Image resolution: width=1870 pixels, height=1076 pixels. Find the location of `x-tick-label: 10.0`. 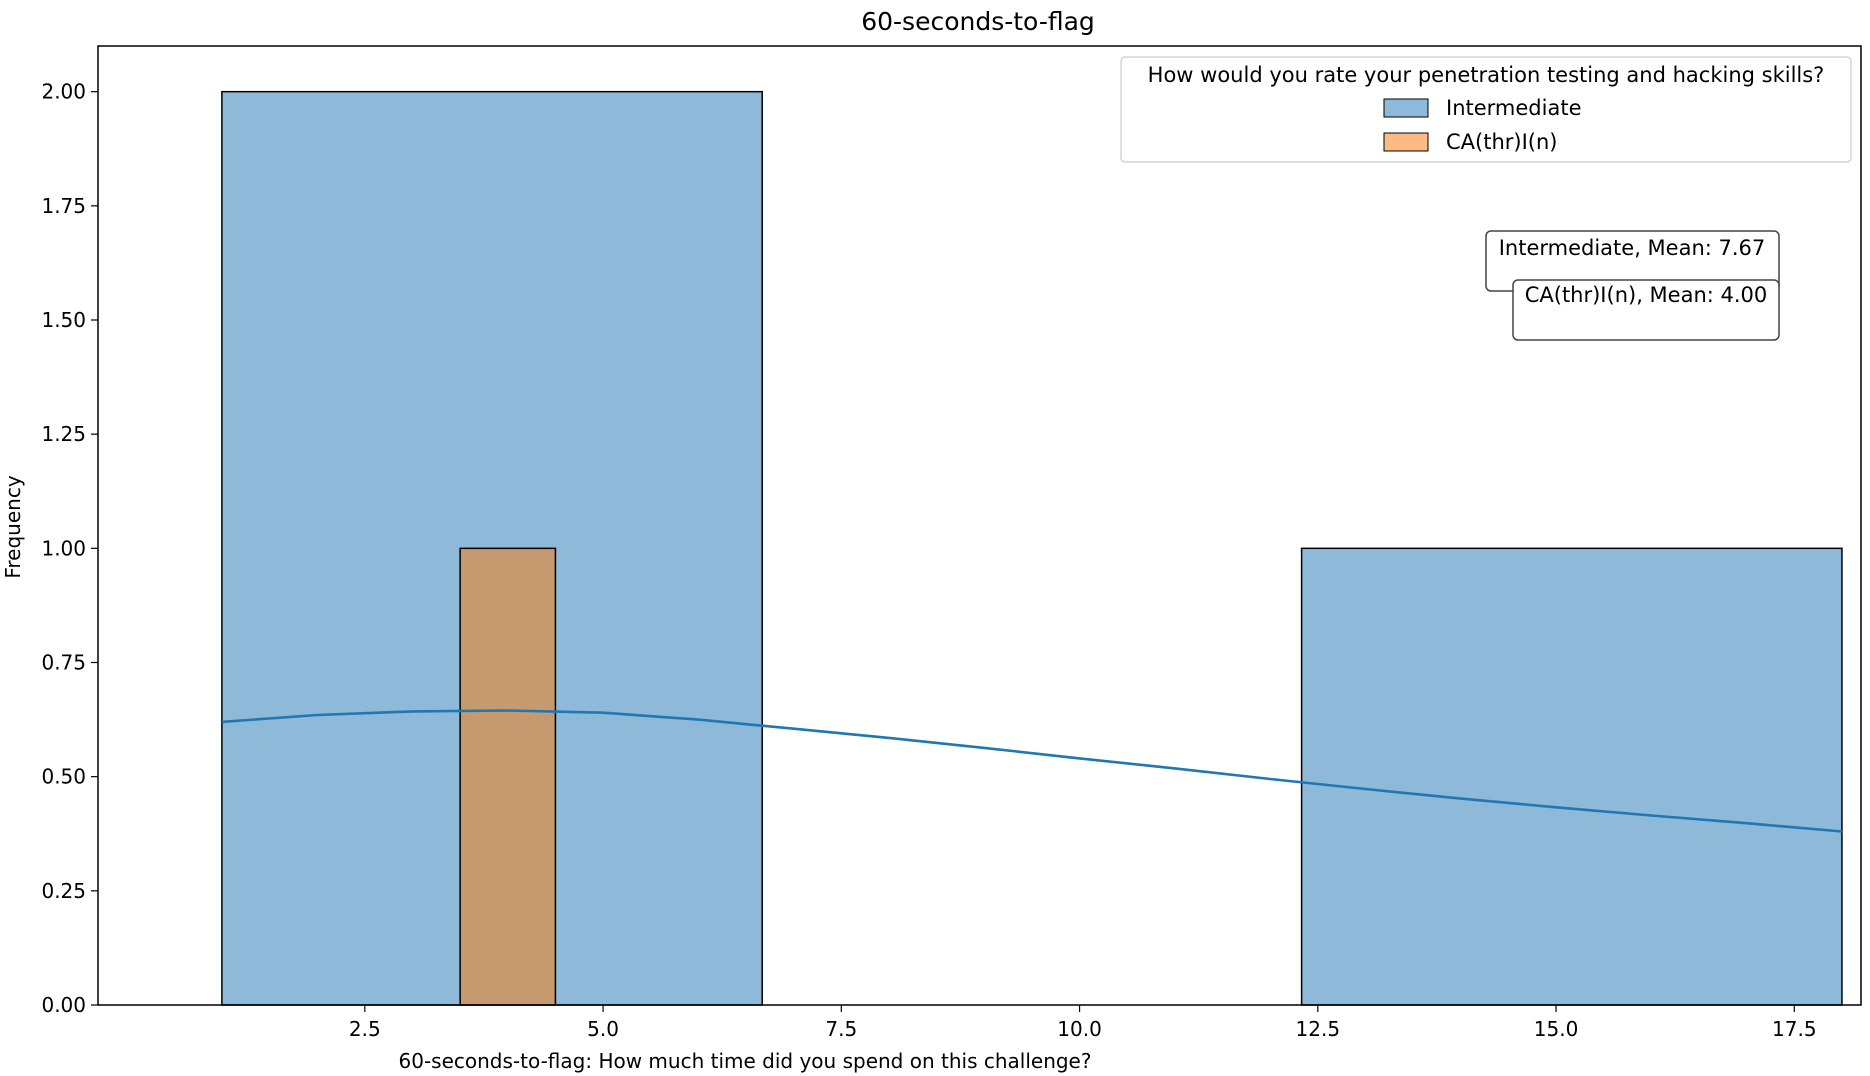

x-tick-label: 10.0 is located at coordinates (1079, 1029).